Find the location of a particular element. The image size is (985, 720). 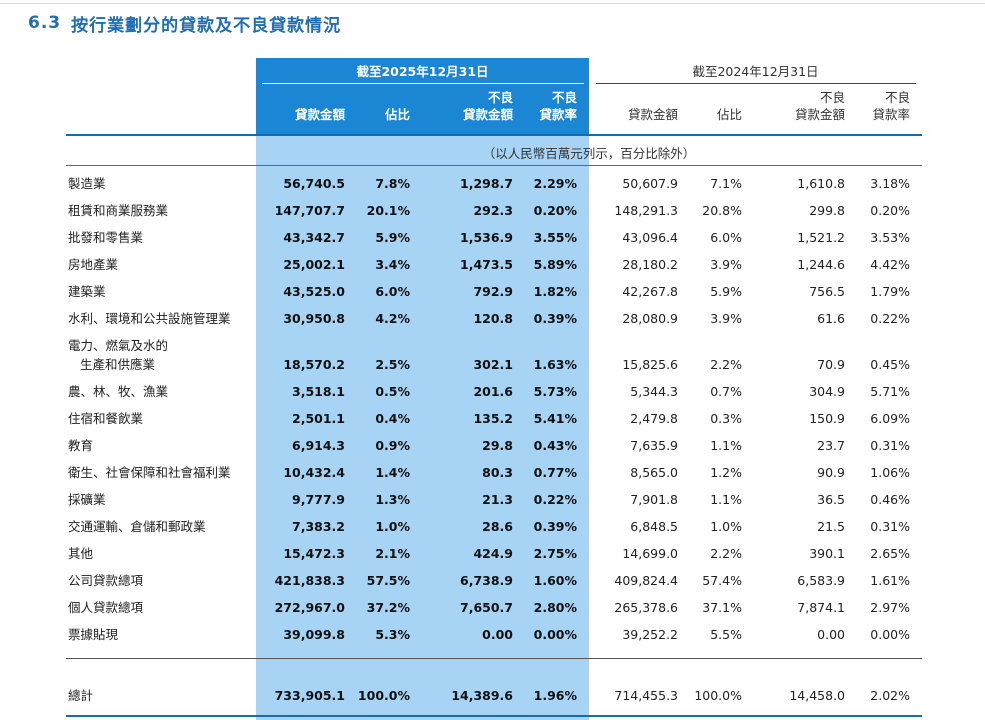

total-rule is located at coordinates (494, 658).